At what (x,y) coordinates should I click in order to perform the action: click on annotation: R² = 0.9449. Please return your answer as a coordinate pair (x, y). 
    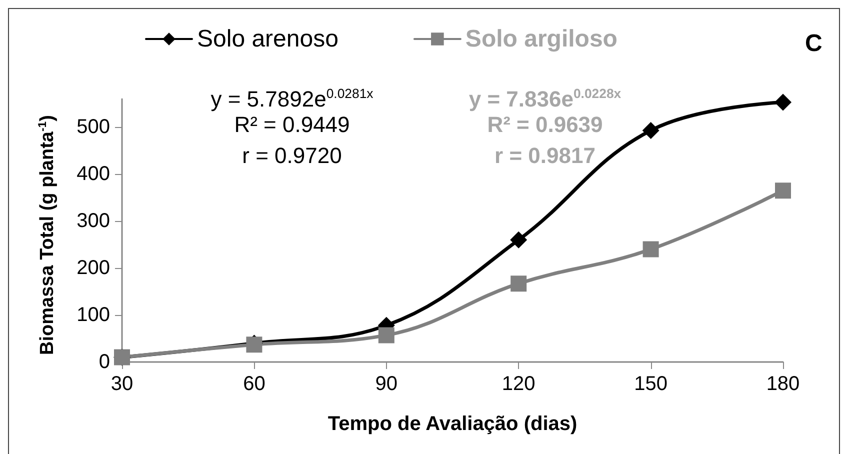
    Looking at the image, I should click on (292, 124).